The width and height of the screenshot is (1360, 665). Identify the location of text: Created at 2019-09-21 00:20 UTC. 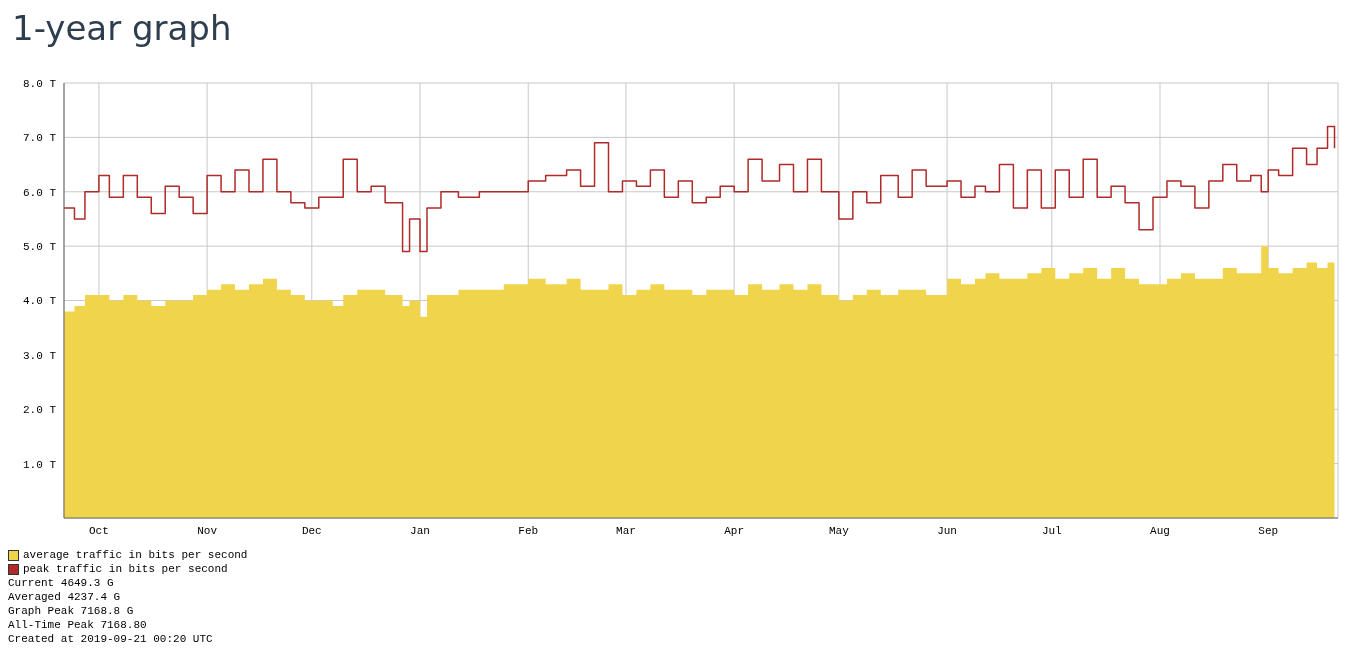
(111, 639).